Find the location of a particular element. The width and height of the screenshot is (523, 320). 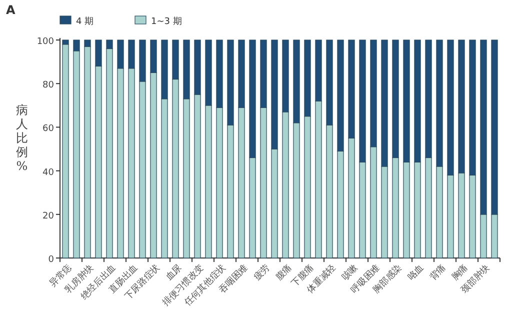

chart-title: A is located at coordinates (11, 10).